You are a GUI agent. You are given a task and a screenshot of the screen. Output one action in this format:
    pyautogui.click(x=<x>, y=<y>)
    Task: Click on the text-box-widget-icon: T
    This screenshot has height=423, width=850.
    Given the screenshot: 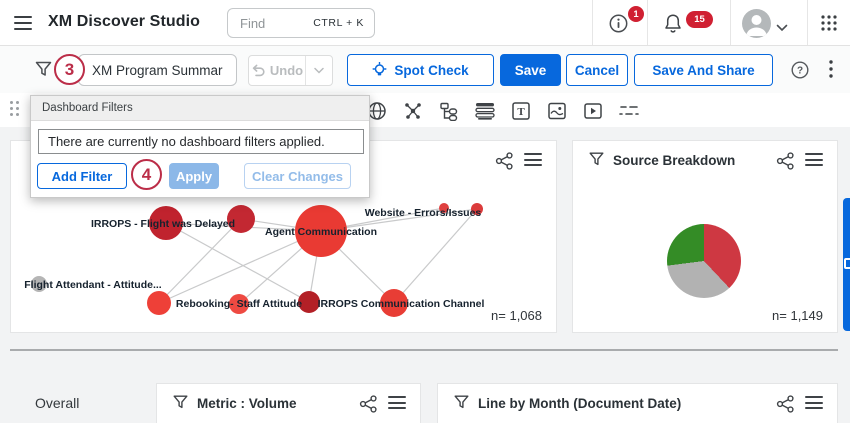 What is the action you would take?
    pyautogui.click(x=521, y=111)
    